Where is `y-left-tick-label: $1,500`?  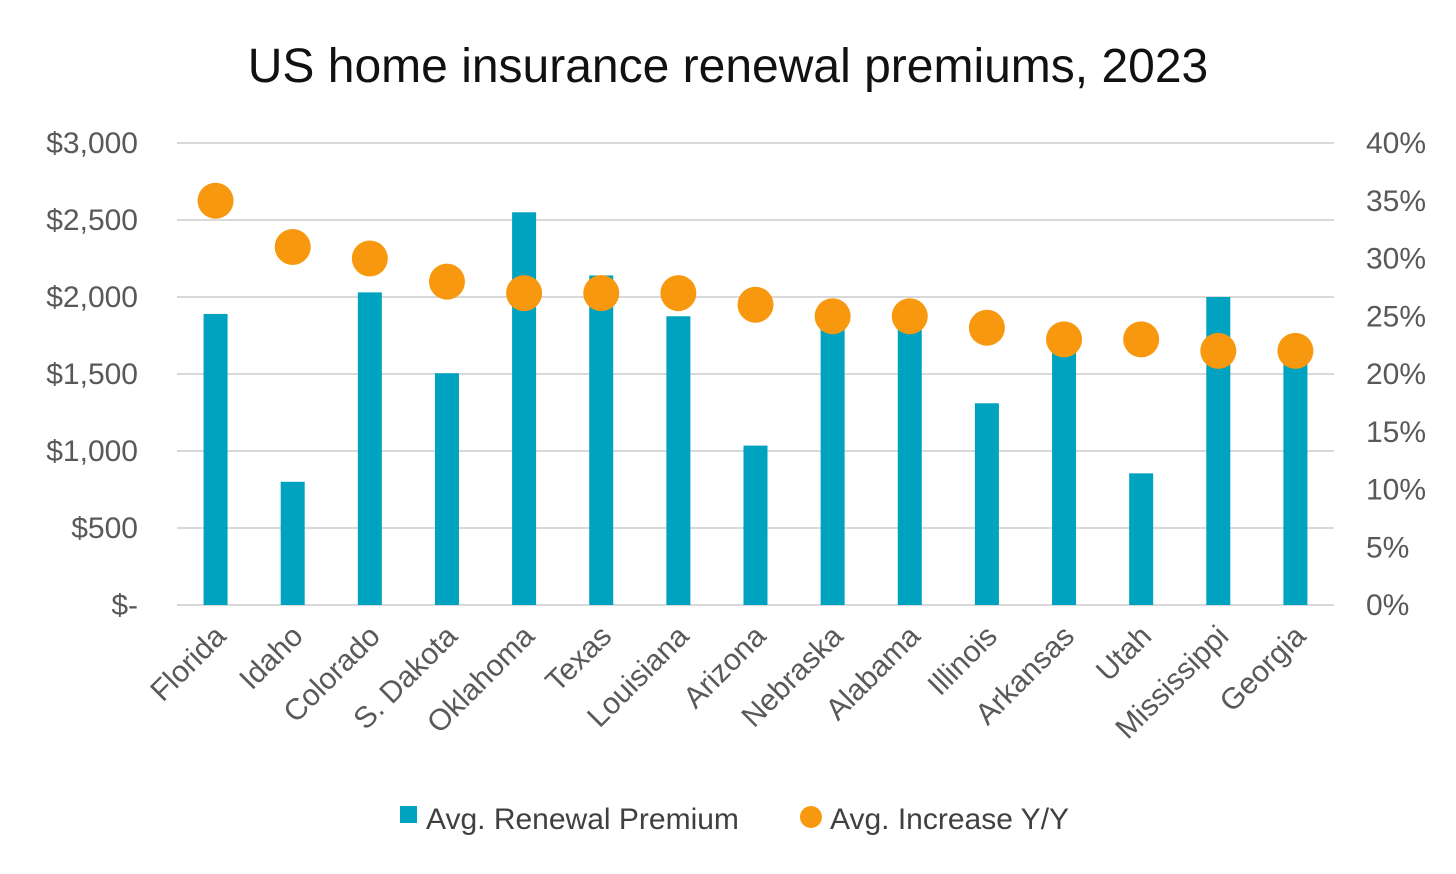 y-left-tick-label: $1,500 is located at coordinates (92, 374).